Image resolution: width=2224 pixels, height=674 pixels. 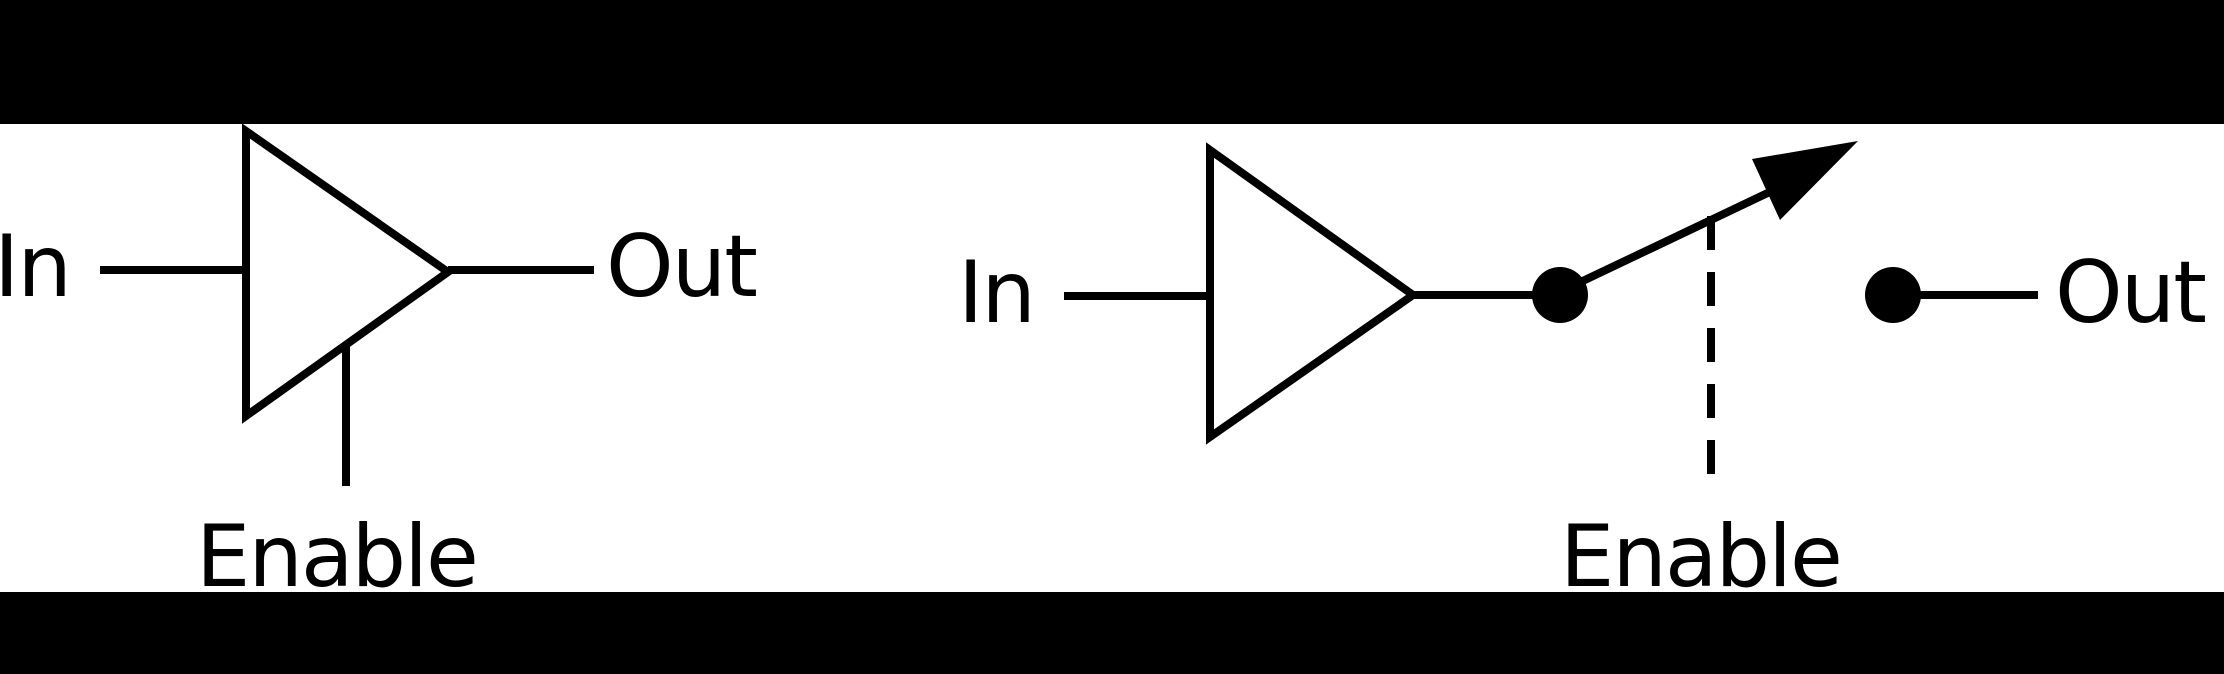 I want to click on bottom-band-overlay, so click(x=1112, y=633).